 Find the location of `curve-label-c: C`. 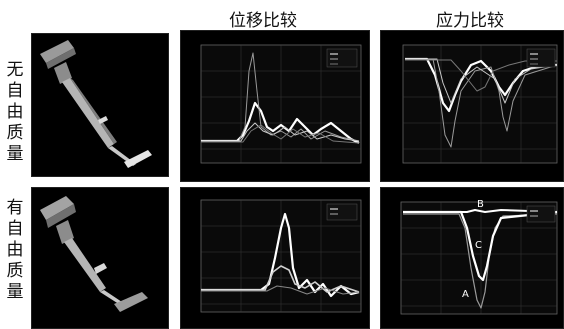

curve-label-c: C is located at coordinates (478, 245).